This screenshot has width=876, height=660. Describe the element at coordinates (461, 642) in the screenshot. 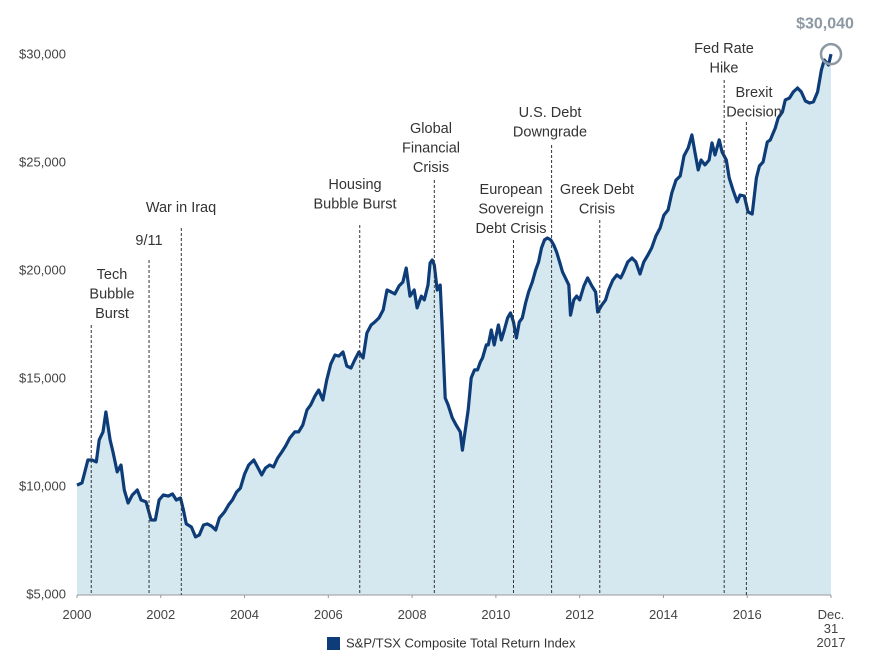

I see `legend-label: S&P/TSX Composite Total Return Index` at that location.